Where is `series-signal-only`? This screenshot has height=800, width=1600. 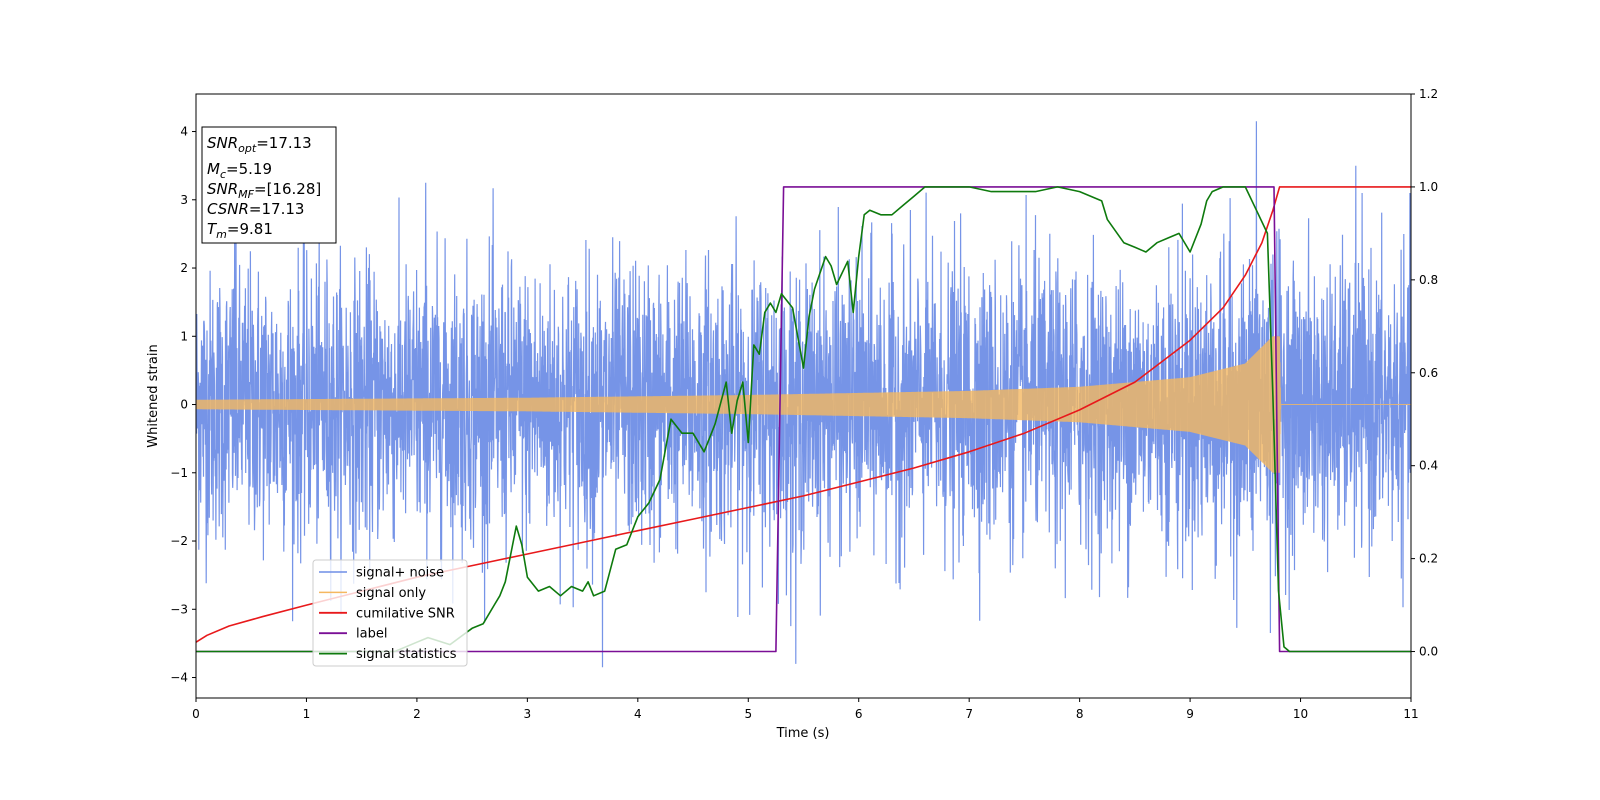
series-signal-only is located at coordinates (803, 404).